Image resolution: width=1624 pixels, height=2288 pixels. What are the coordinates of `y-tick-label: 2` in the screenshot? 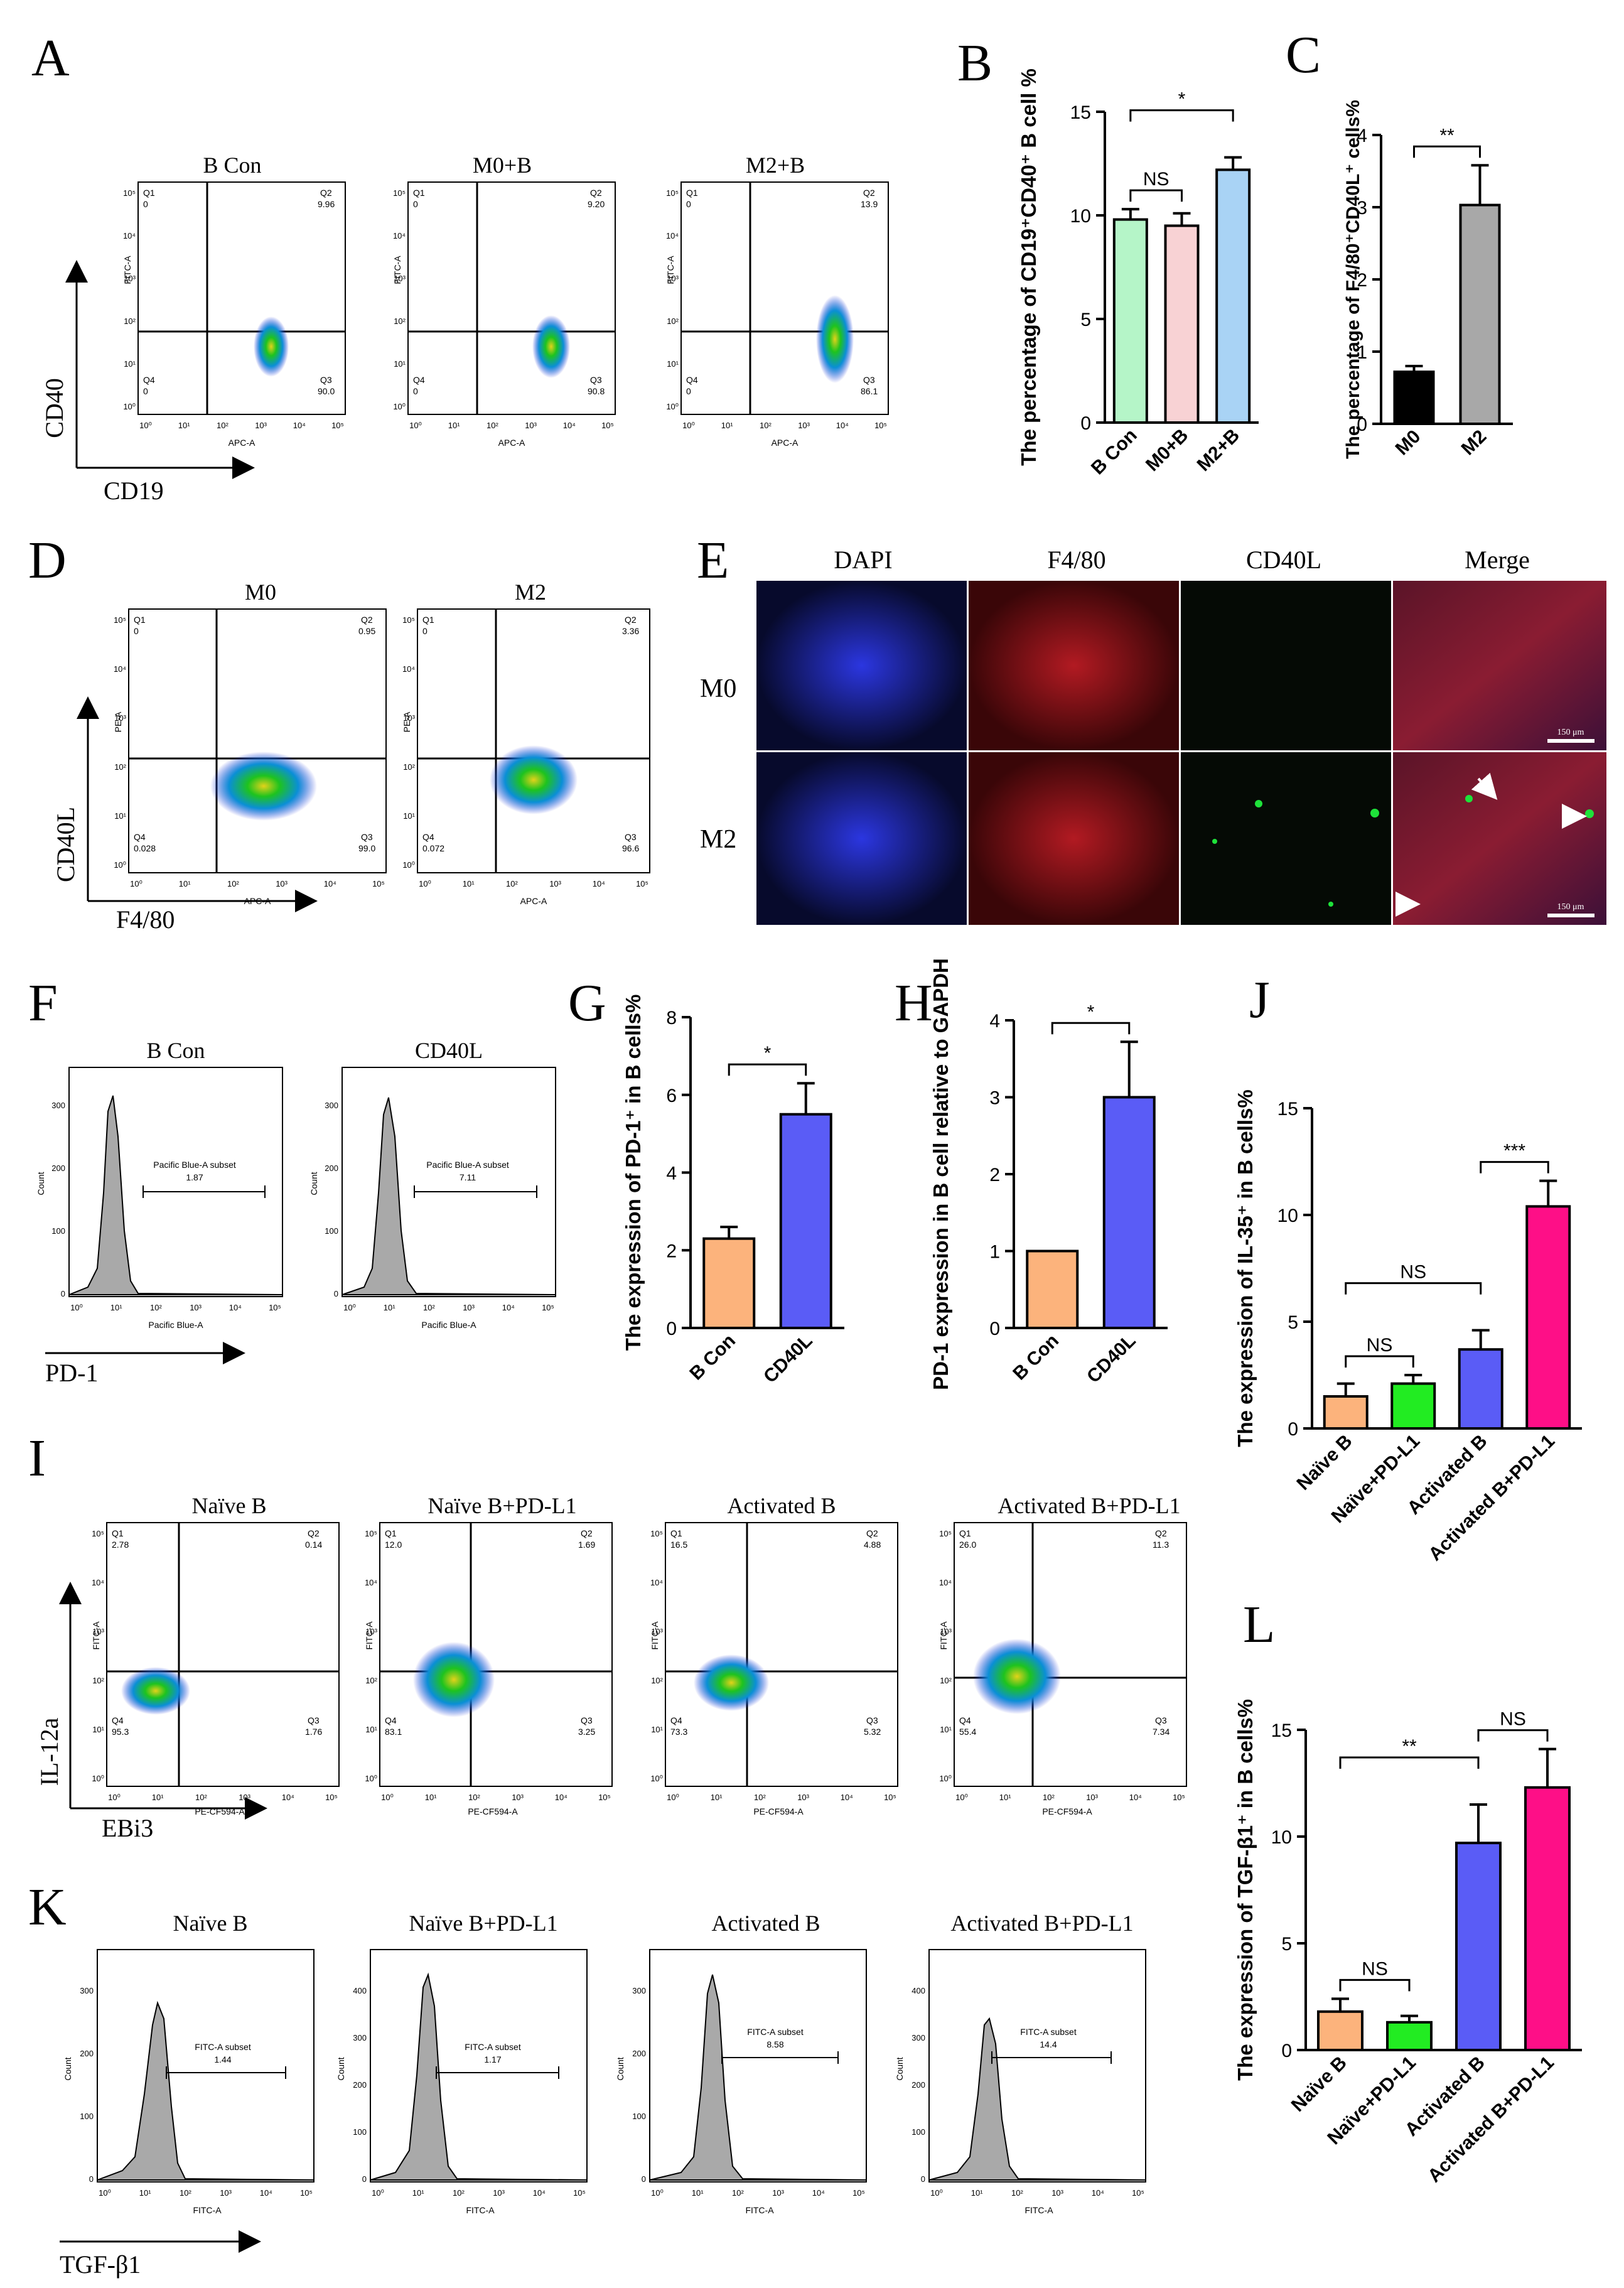 It's located at (1362, 280).